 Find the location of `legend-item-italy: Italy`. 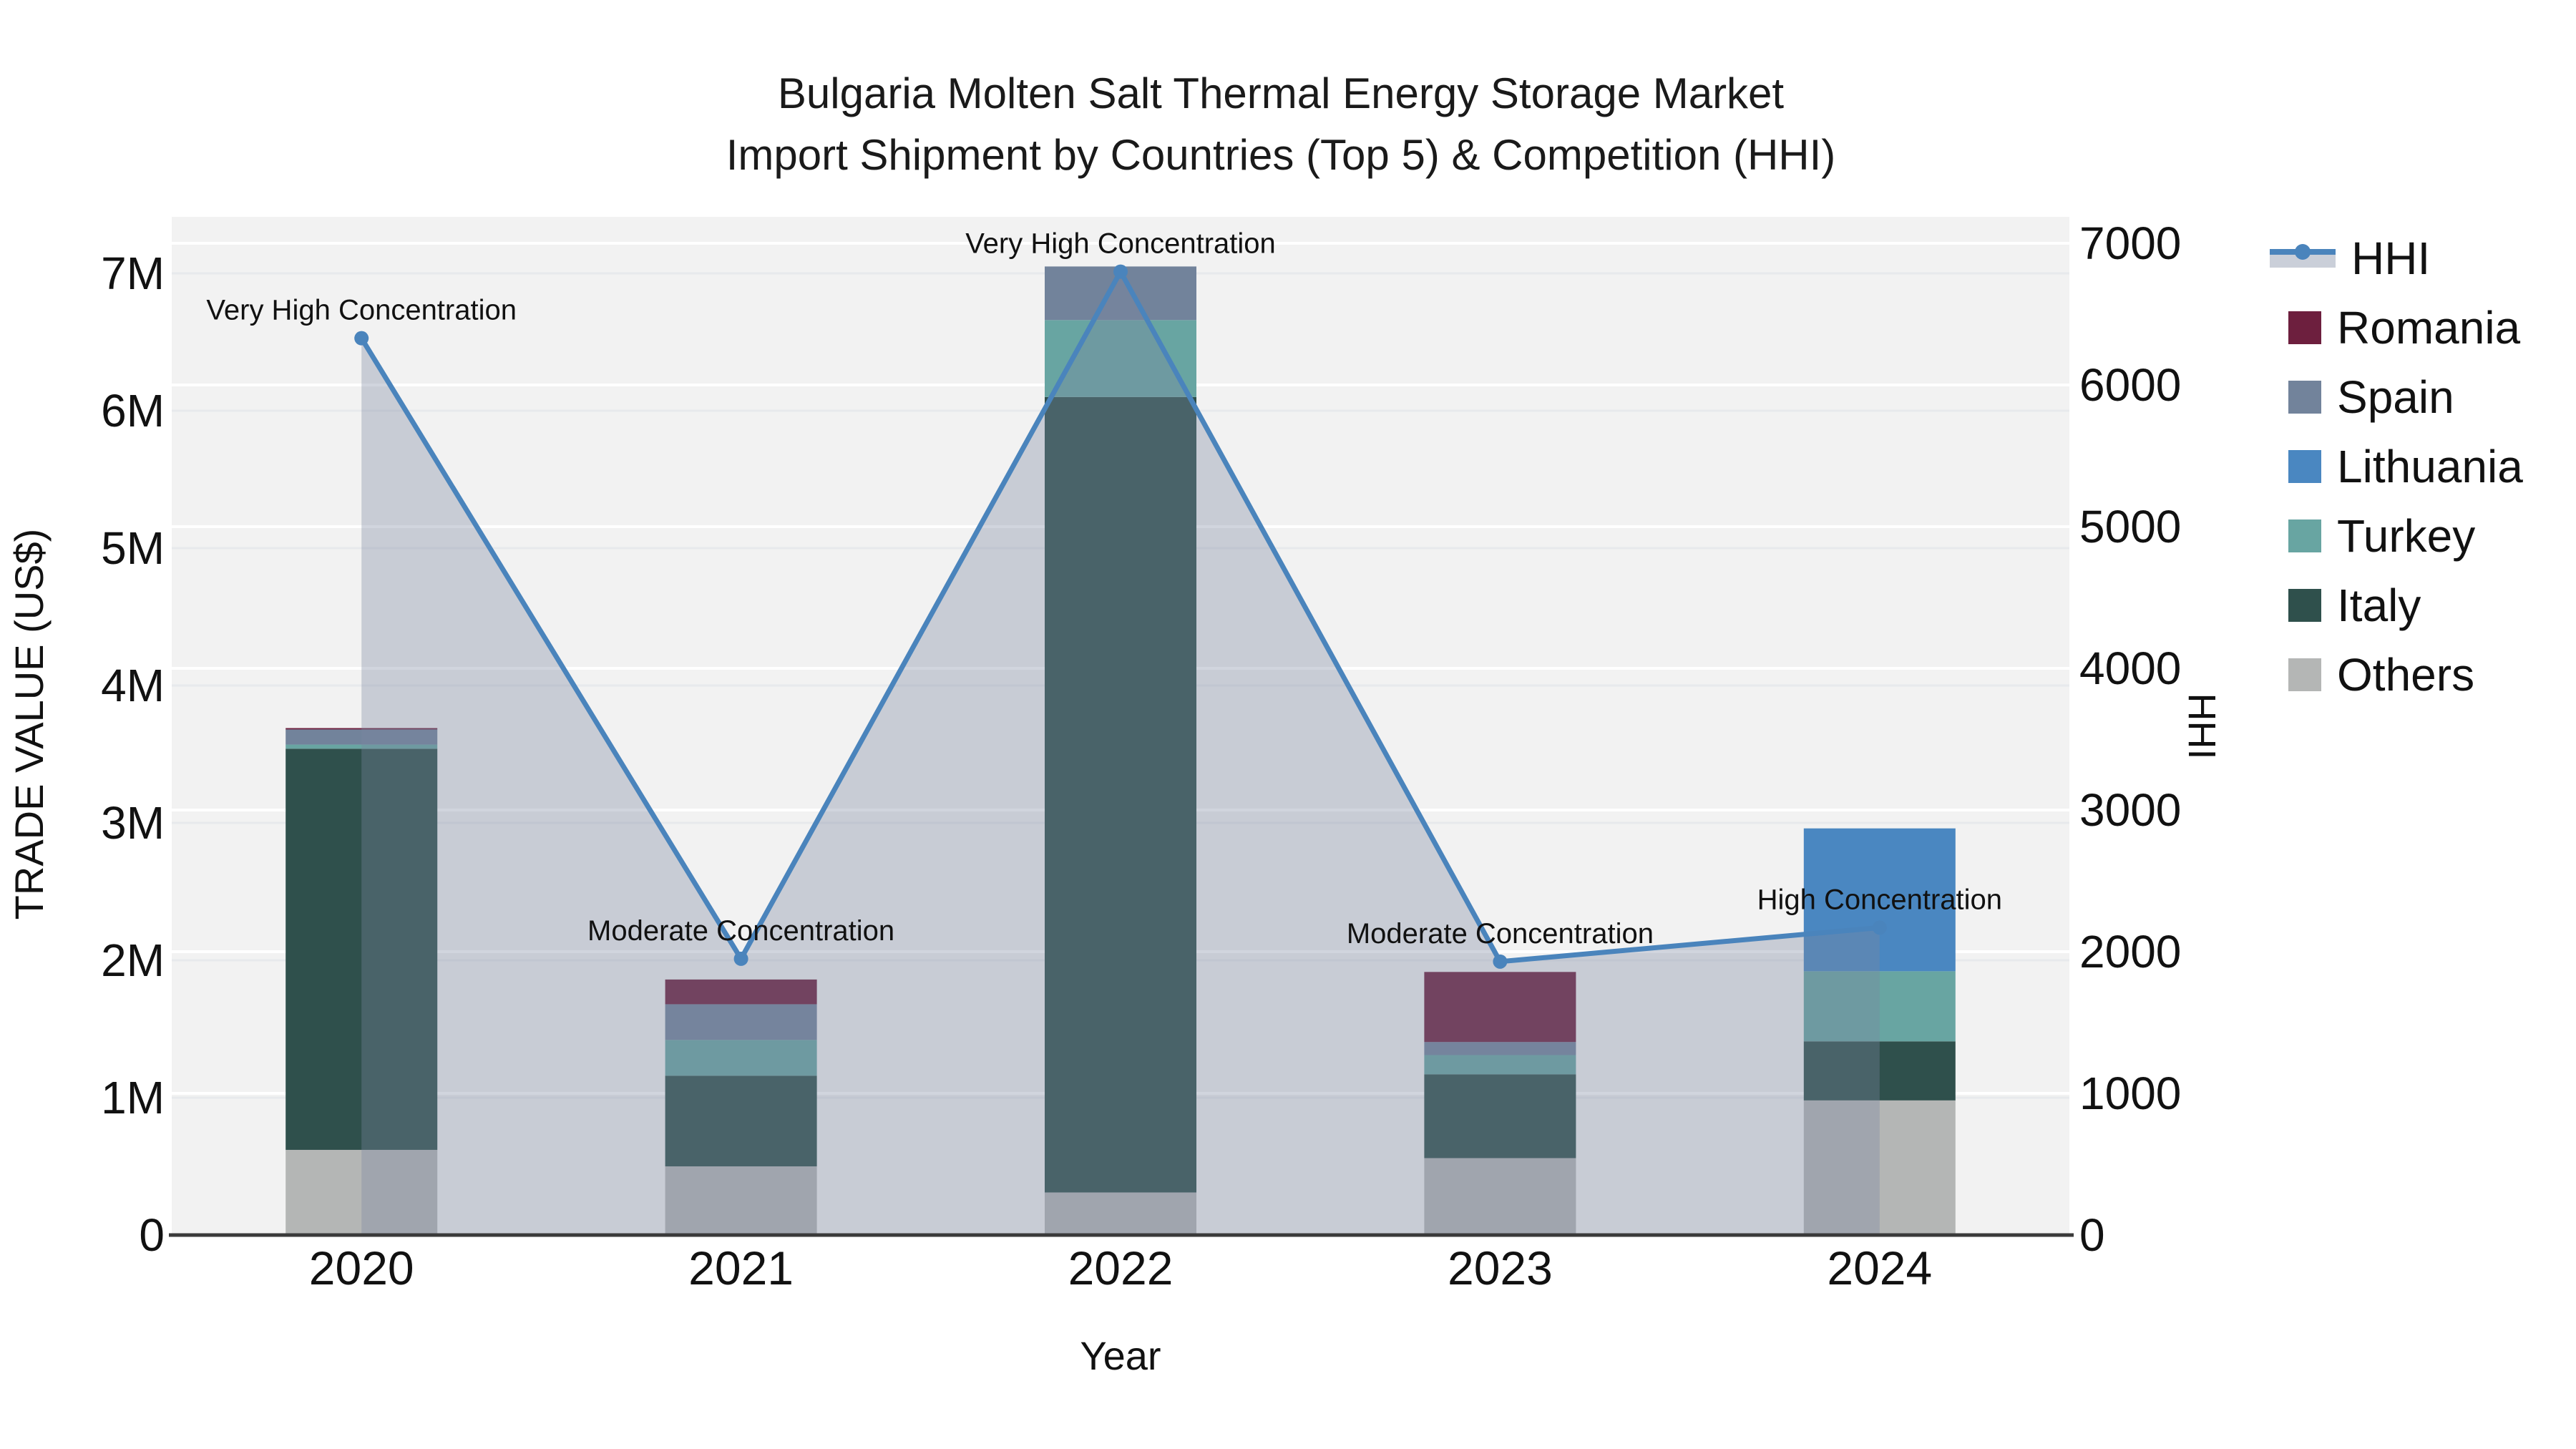

legend-item-italy: Italy is located at coordinates (2420, 605).